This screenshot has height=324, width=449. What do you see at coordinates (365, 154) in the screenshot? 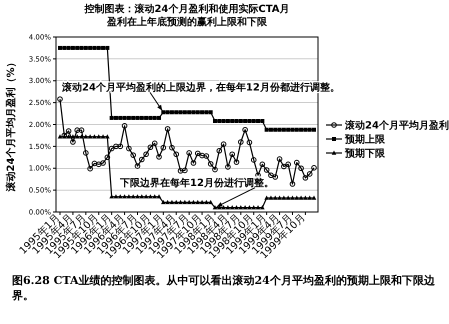
I see `legend-label: 预期下限` at bounding box center [365, 154].